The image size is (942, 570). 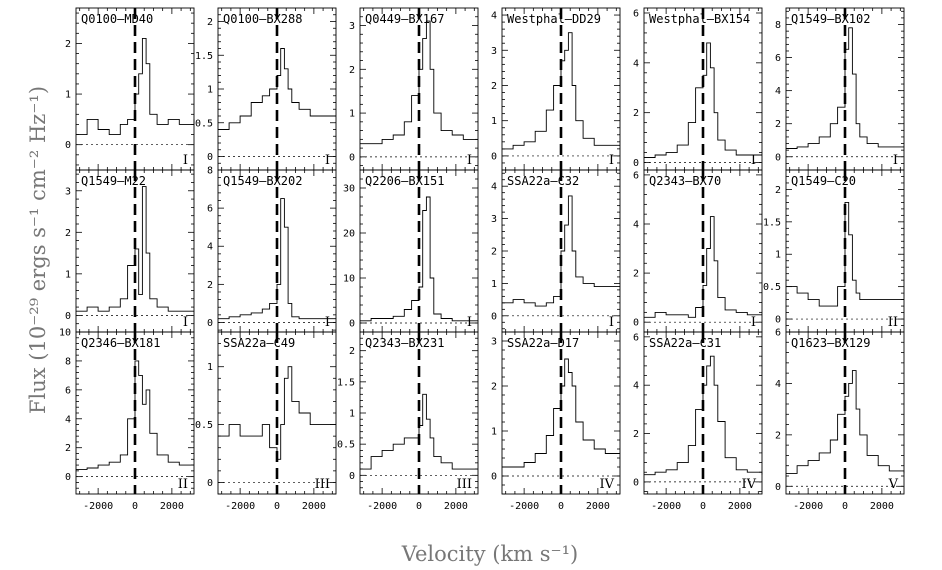 I want to click on object-name: SSA22a–D17, so click(x=543, y=343).